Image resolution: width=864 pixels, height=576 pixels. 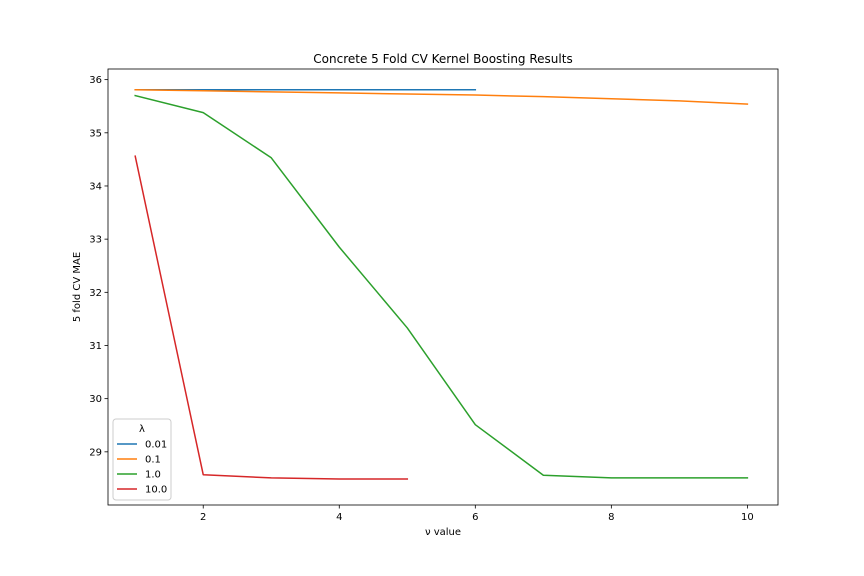 I want to click on y-axis-ticks: 29 30 31 32 33 34 35 36, so click(x=98, y=266).